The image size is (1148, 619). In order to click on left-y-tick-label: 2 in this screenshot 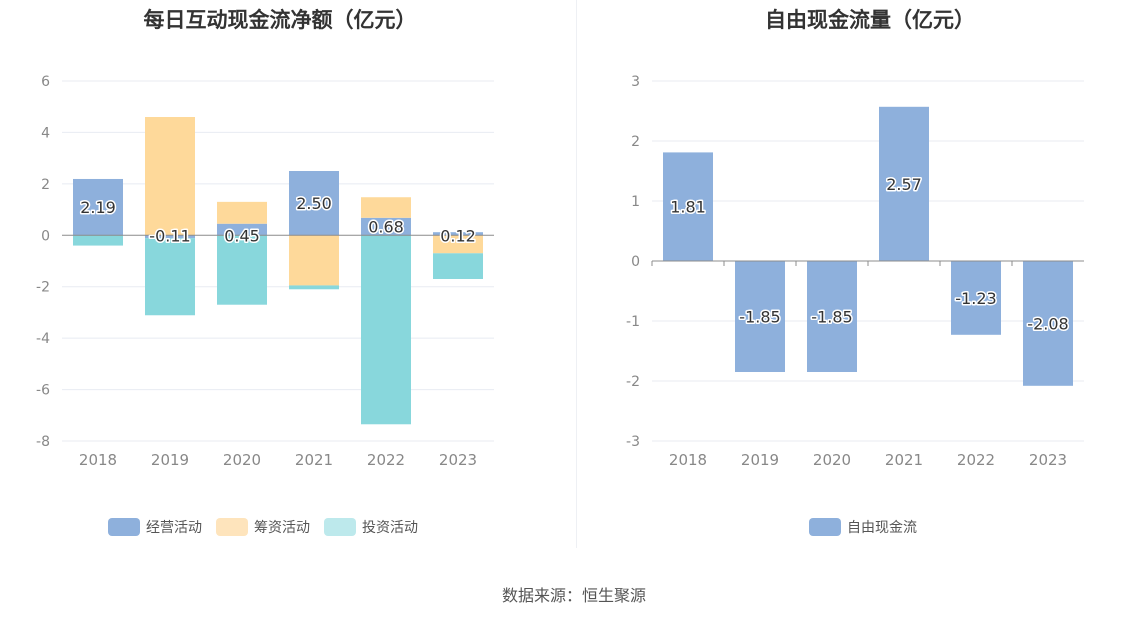, I will do `click(45, 185)`.